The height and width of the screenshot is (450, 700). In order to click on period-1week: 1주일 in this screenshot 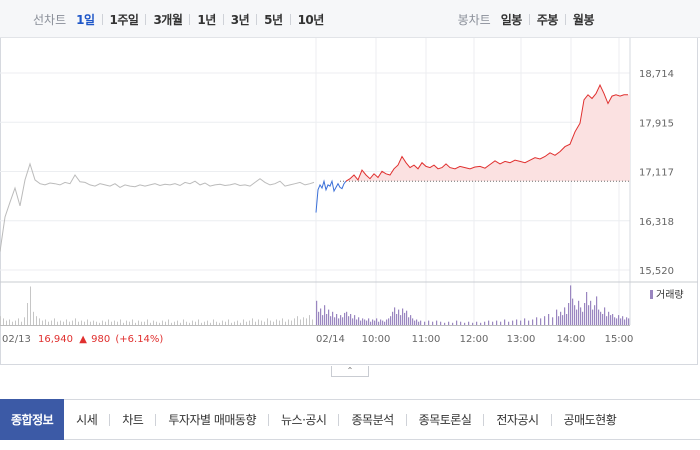, I will do `click(124, 19)`.